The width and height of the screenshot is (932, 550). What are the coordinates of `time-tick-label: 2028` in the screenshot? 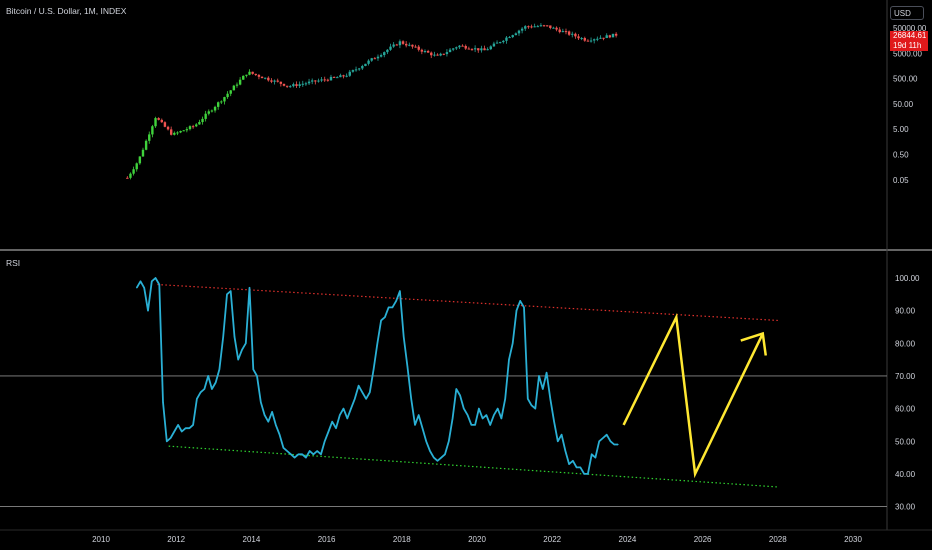 It's located at (778, 539).